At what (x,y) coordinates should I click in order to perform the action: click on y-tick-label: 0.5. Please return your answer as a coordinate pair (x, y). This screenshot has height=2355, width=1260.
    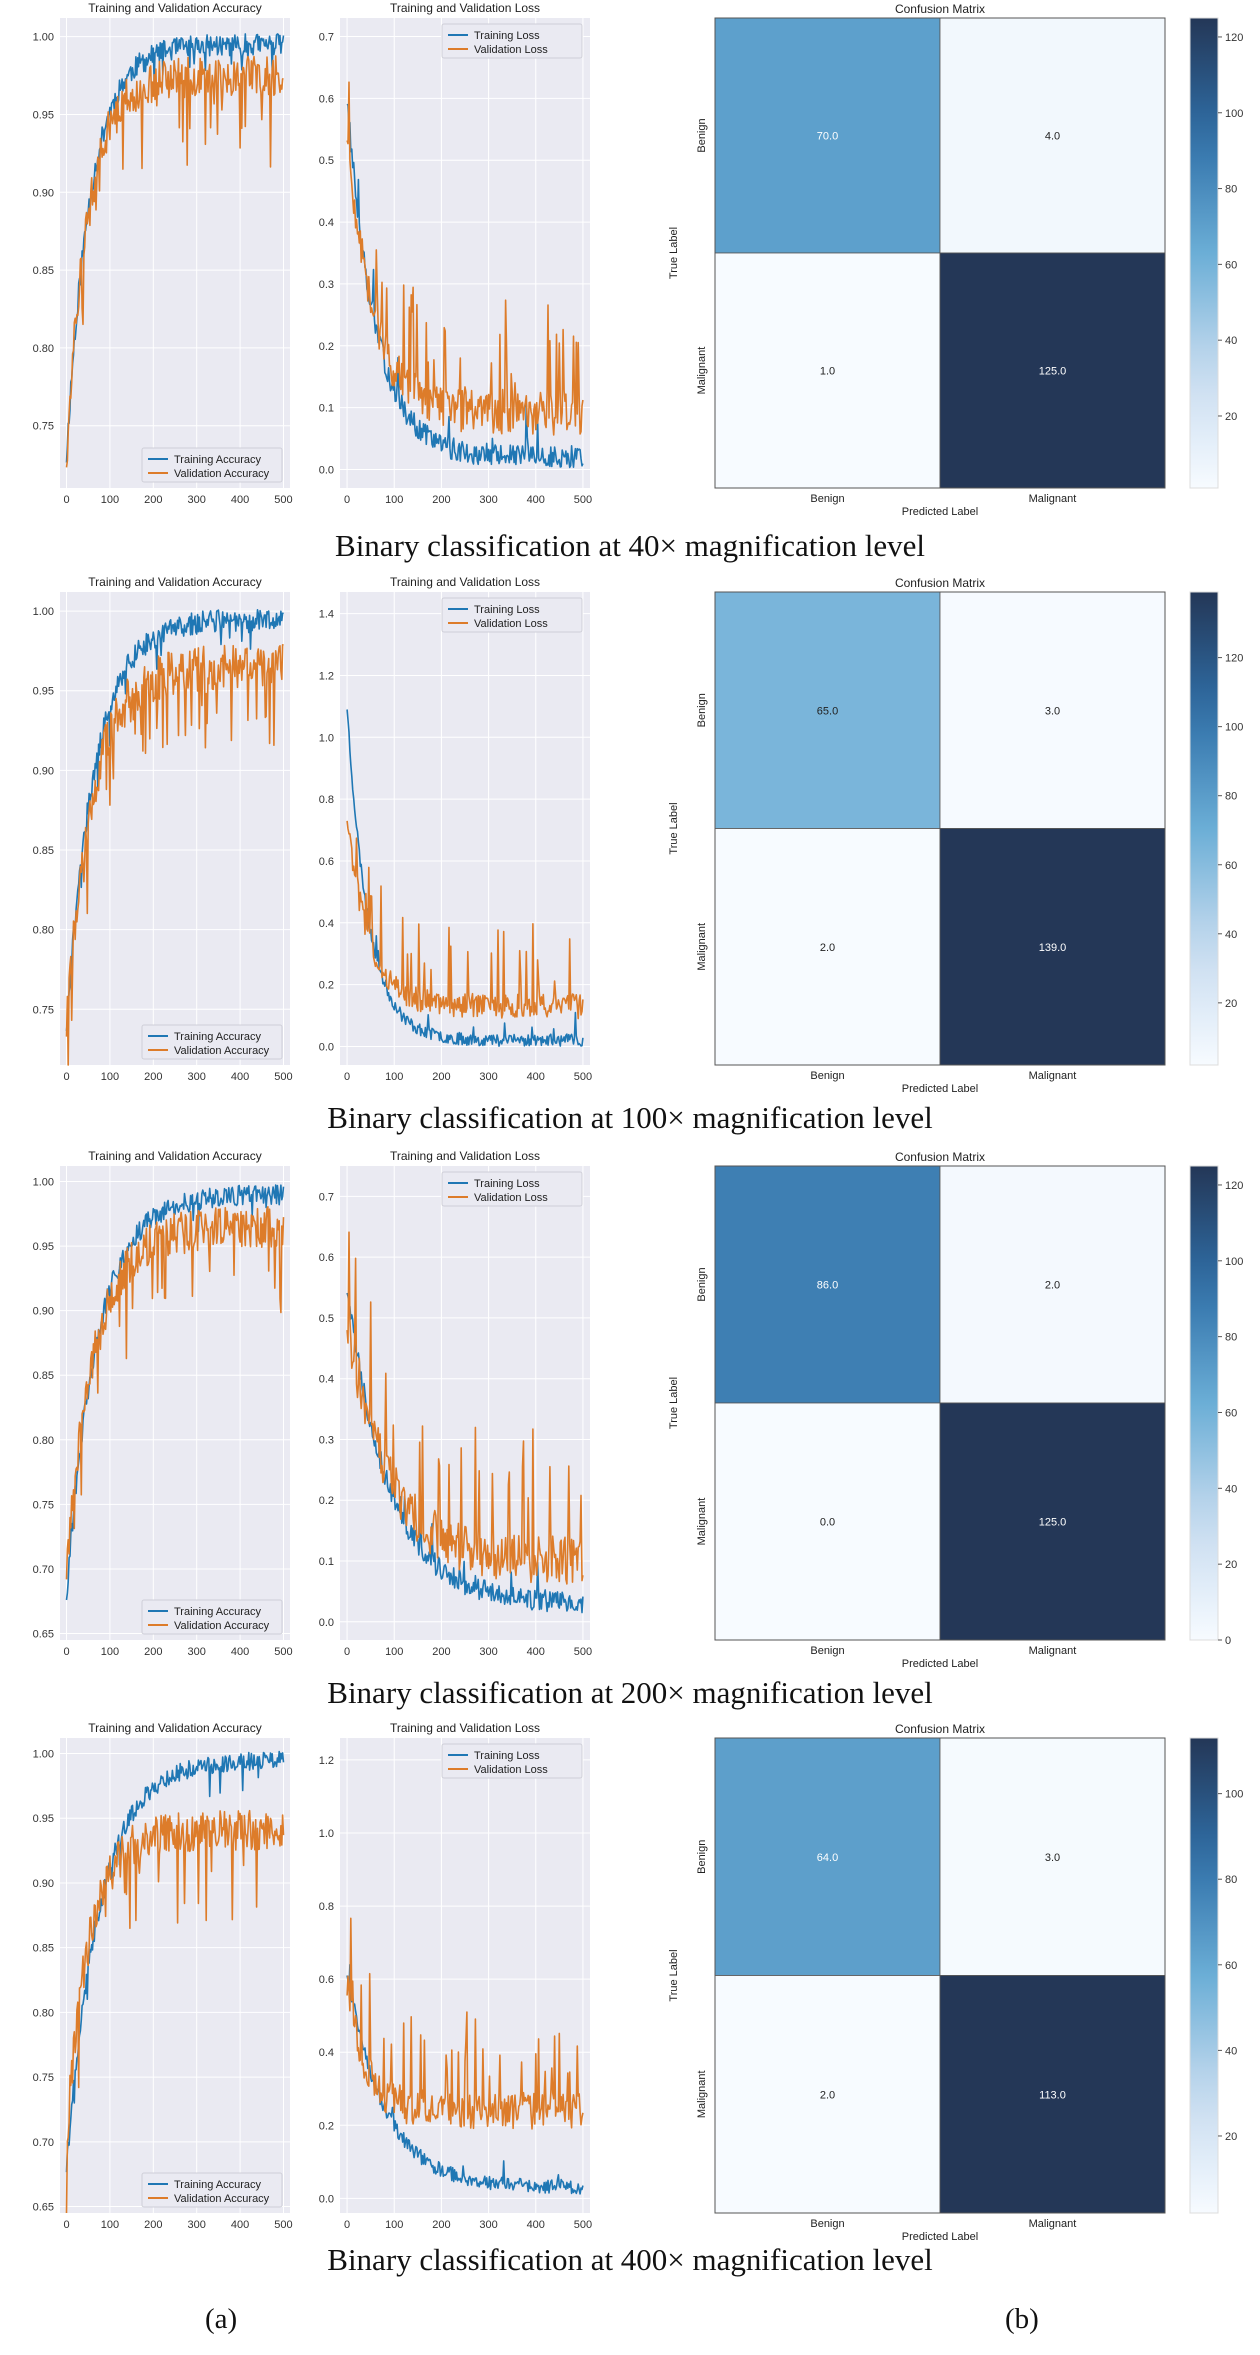
    Looking at the image, I should click on (326, 161).